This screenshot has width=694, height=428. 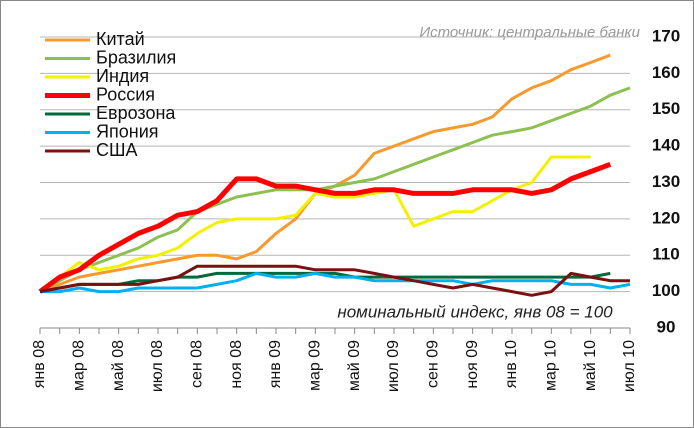 I want to click on legend-label: Япония, so click(x=127, y=131).